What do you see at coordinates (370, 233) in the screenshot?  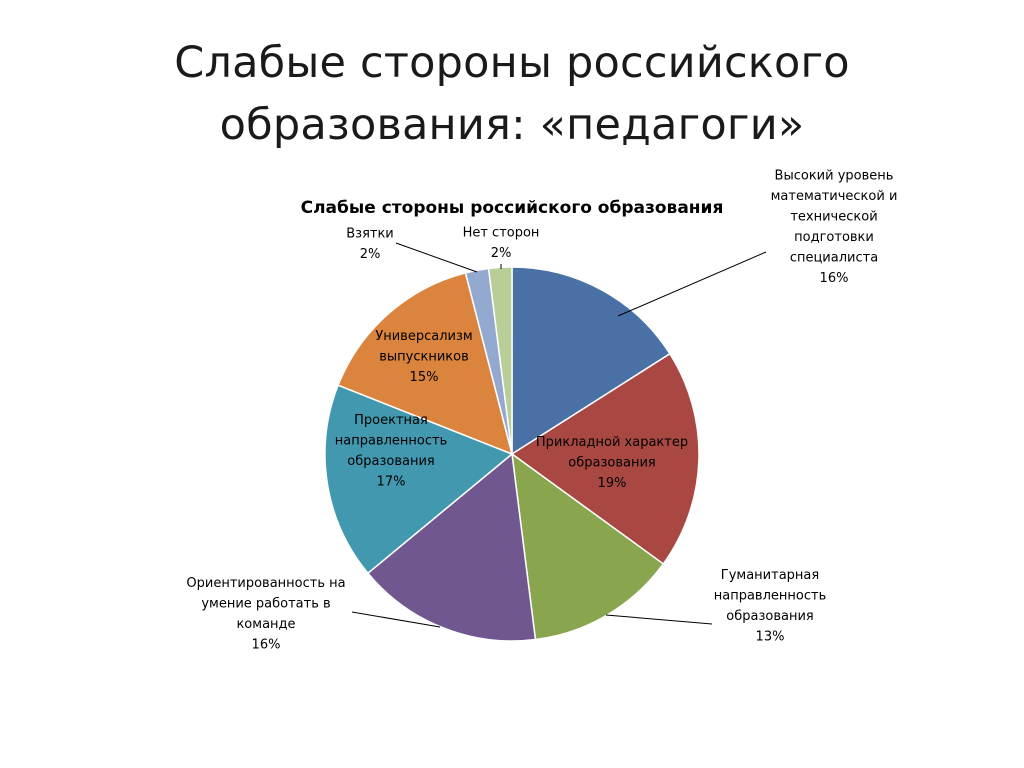 I see `slice-label-line: Взятки` at bounding box center [370, 233].